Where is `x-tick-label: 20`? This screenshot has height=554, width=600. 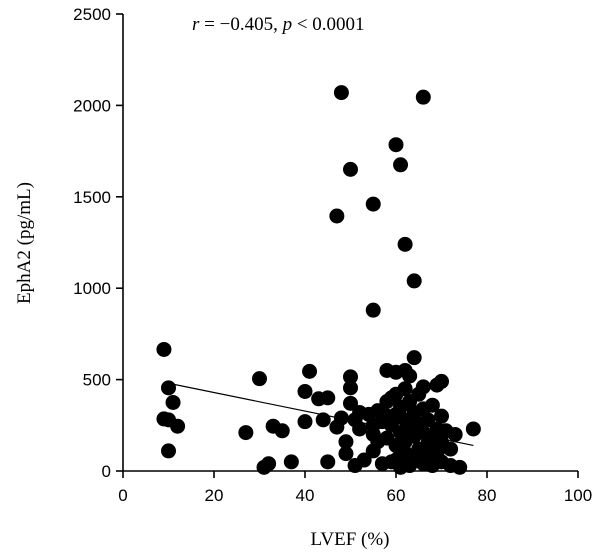
x-tick-label: 20 is located at coordinates (214, 495).